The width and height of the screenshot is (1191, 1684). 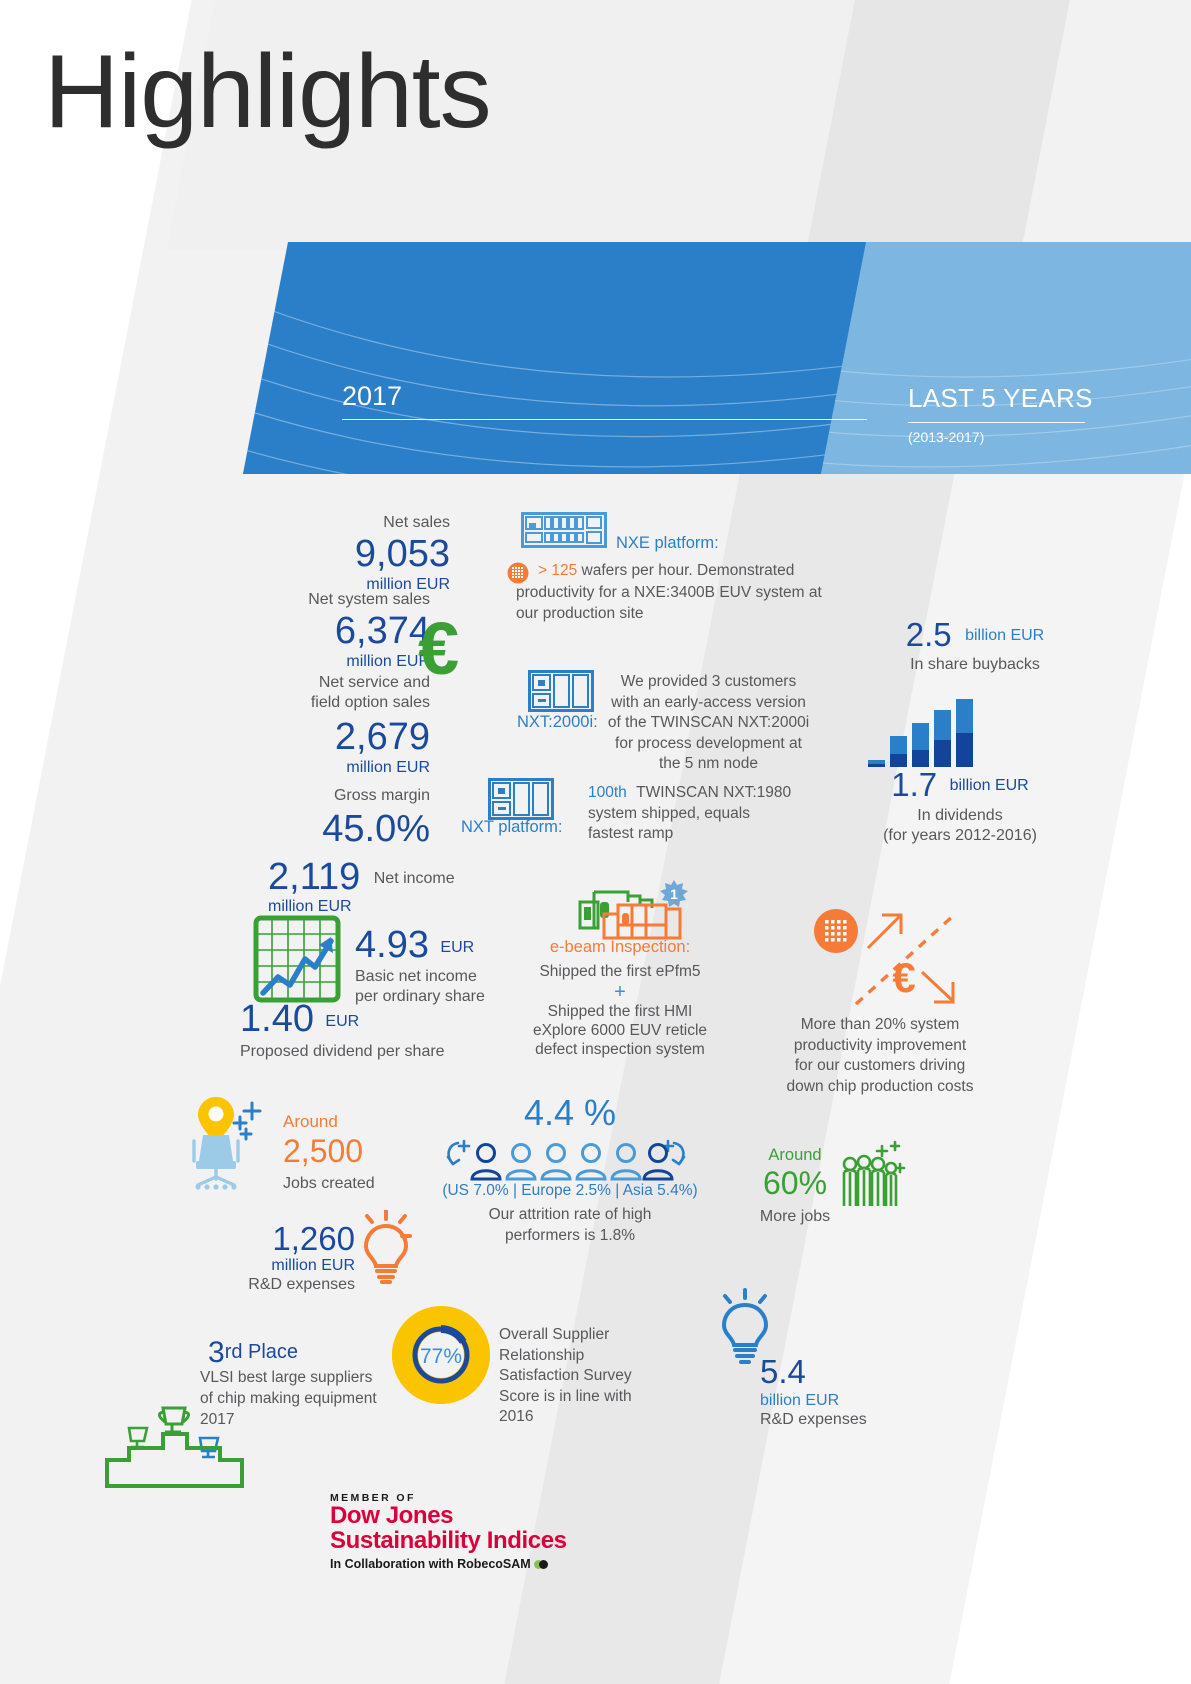 What do you see at coordinates (921, 732) in the screenshot?
I see `dividends-bar-chart` at bounding box center [921, 732].